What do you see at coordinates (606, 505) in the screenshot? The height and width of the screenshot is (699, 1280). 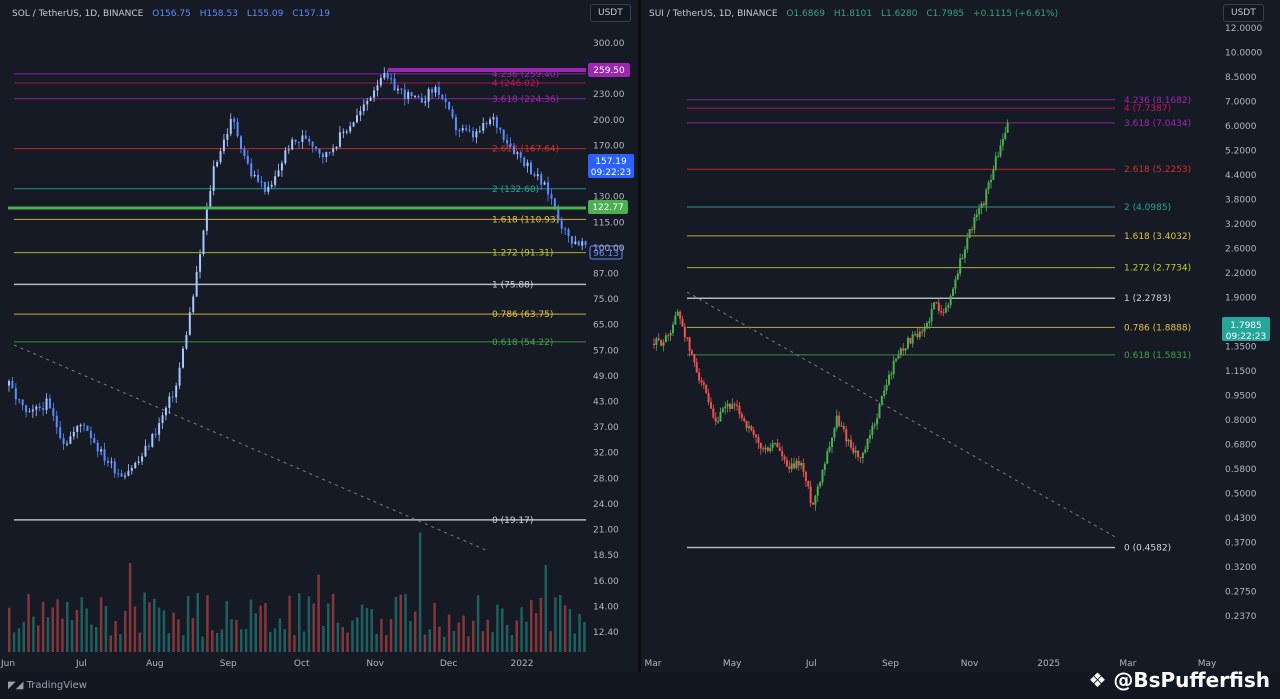 I see `left-y-tick-label: 24.00` at bounding box center [606, 505].